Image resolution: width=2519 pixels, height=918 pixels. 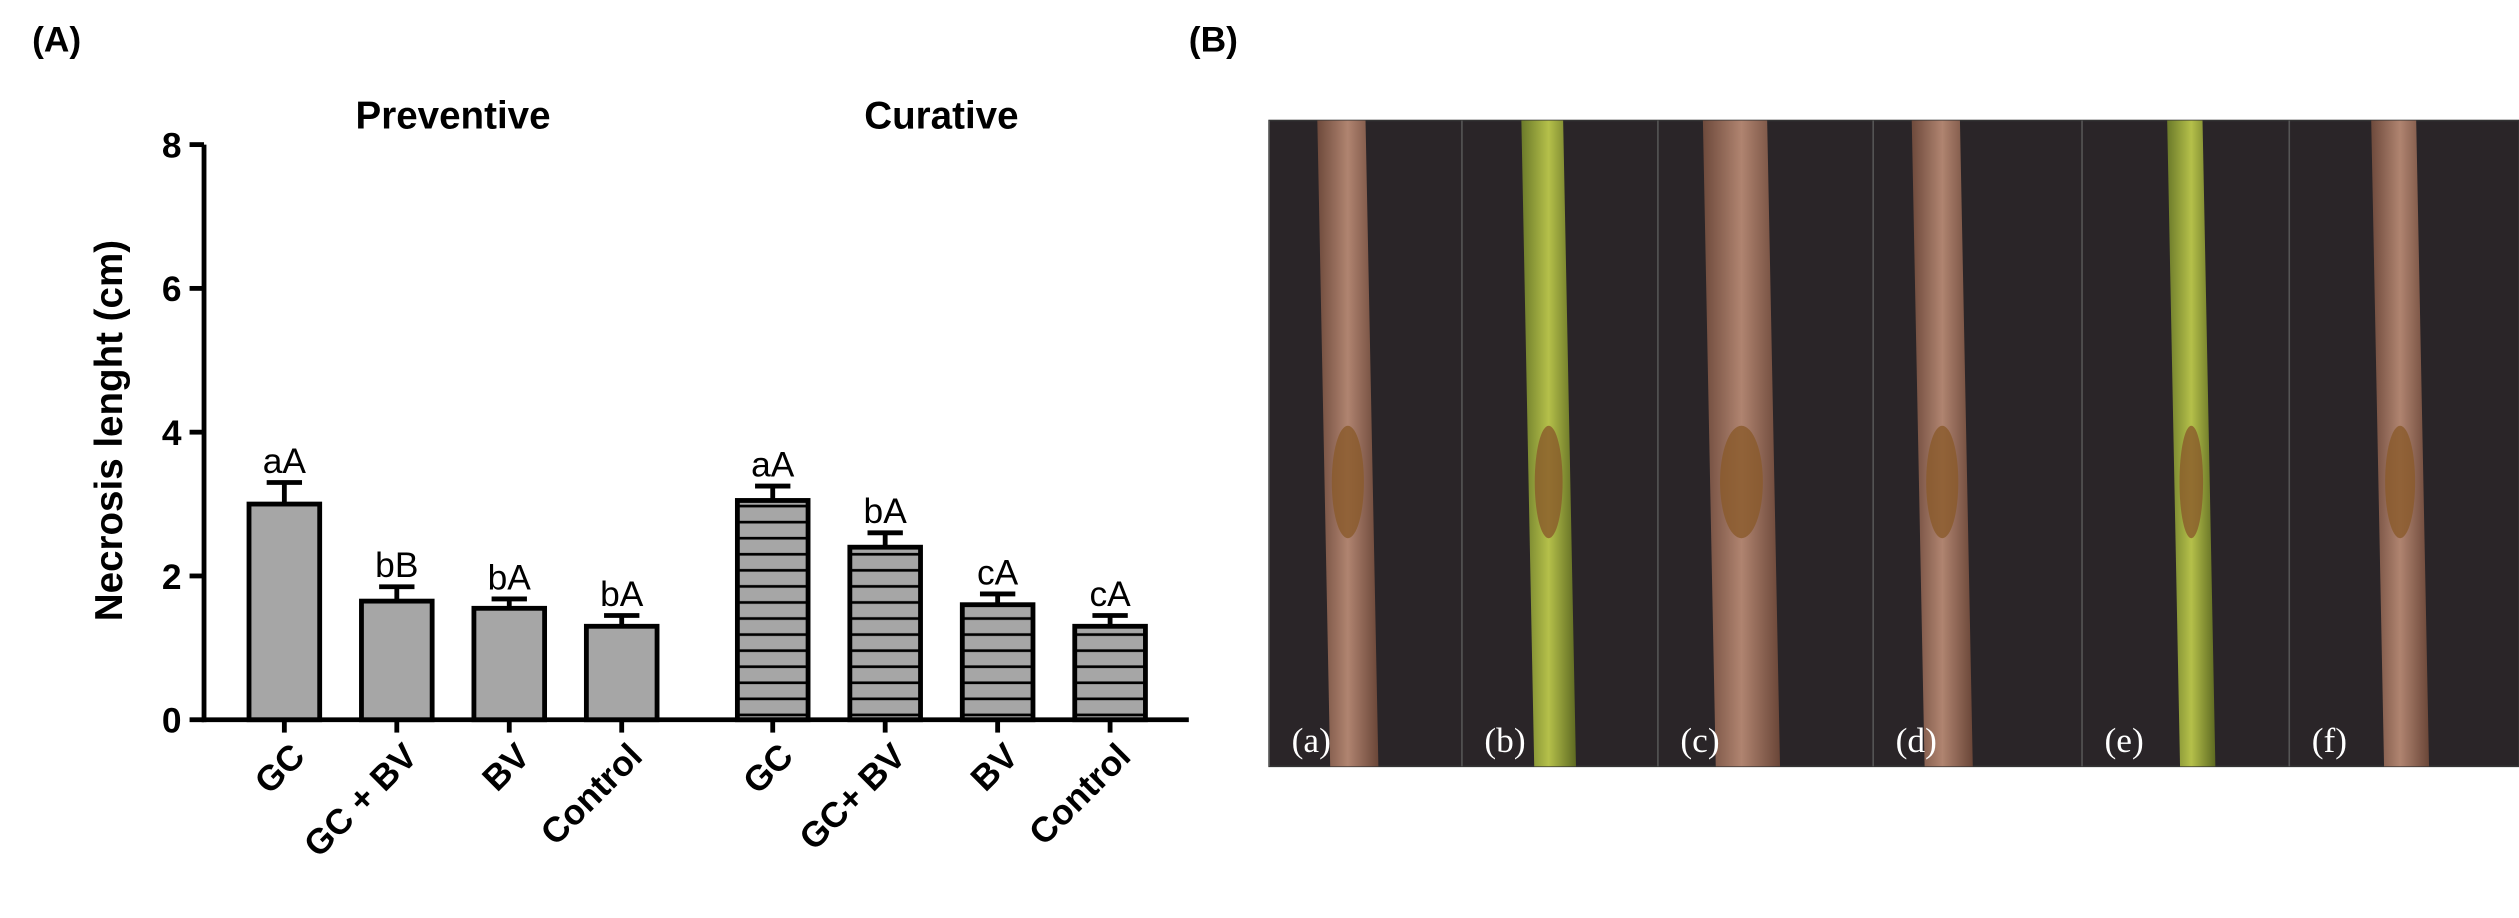 I want to click on photo-label: (e), so click(x=2124, y=740).